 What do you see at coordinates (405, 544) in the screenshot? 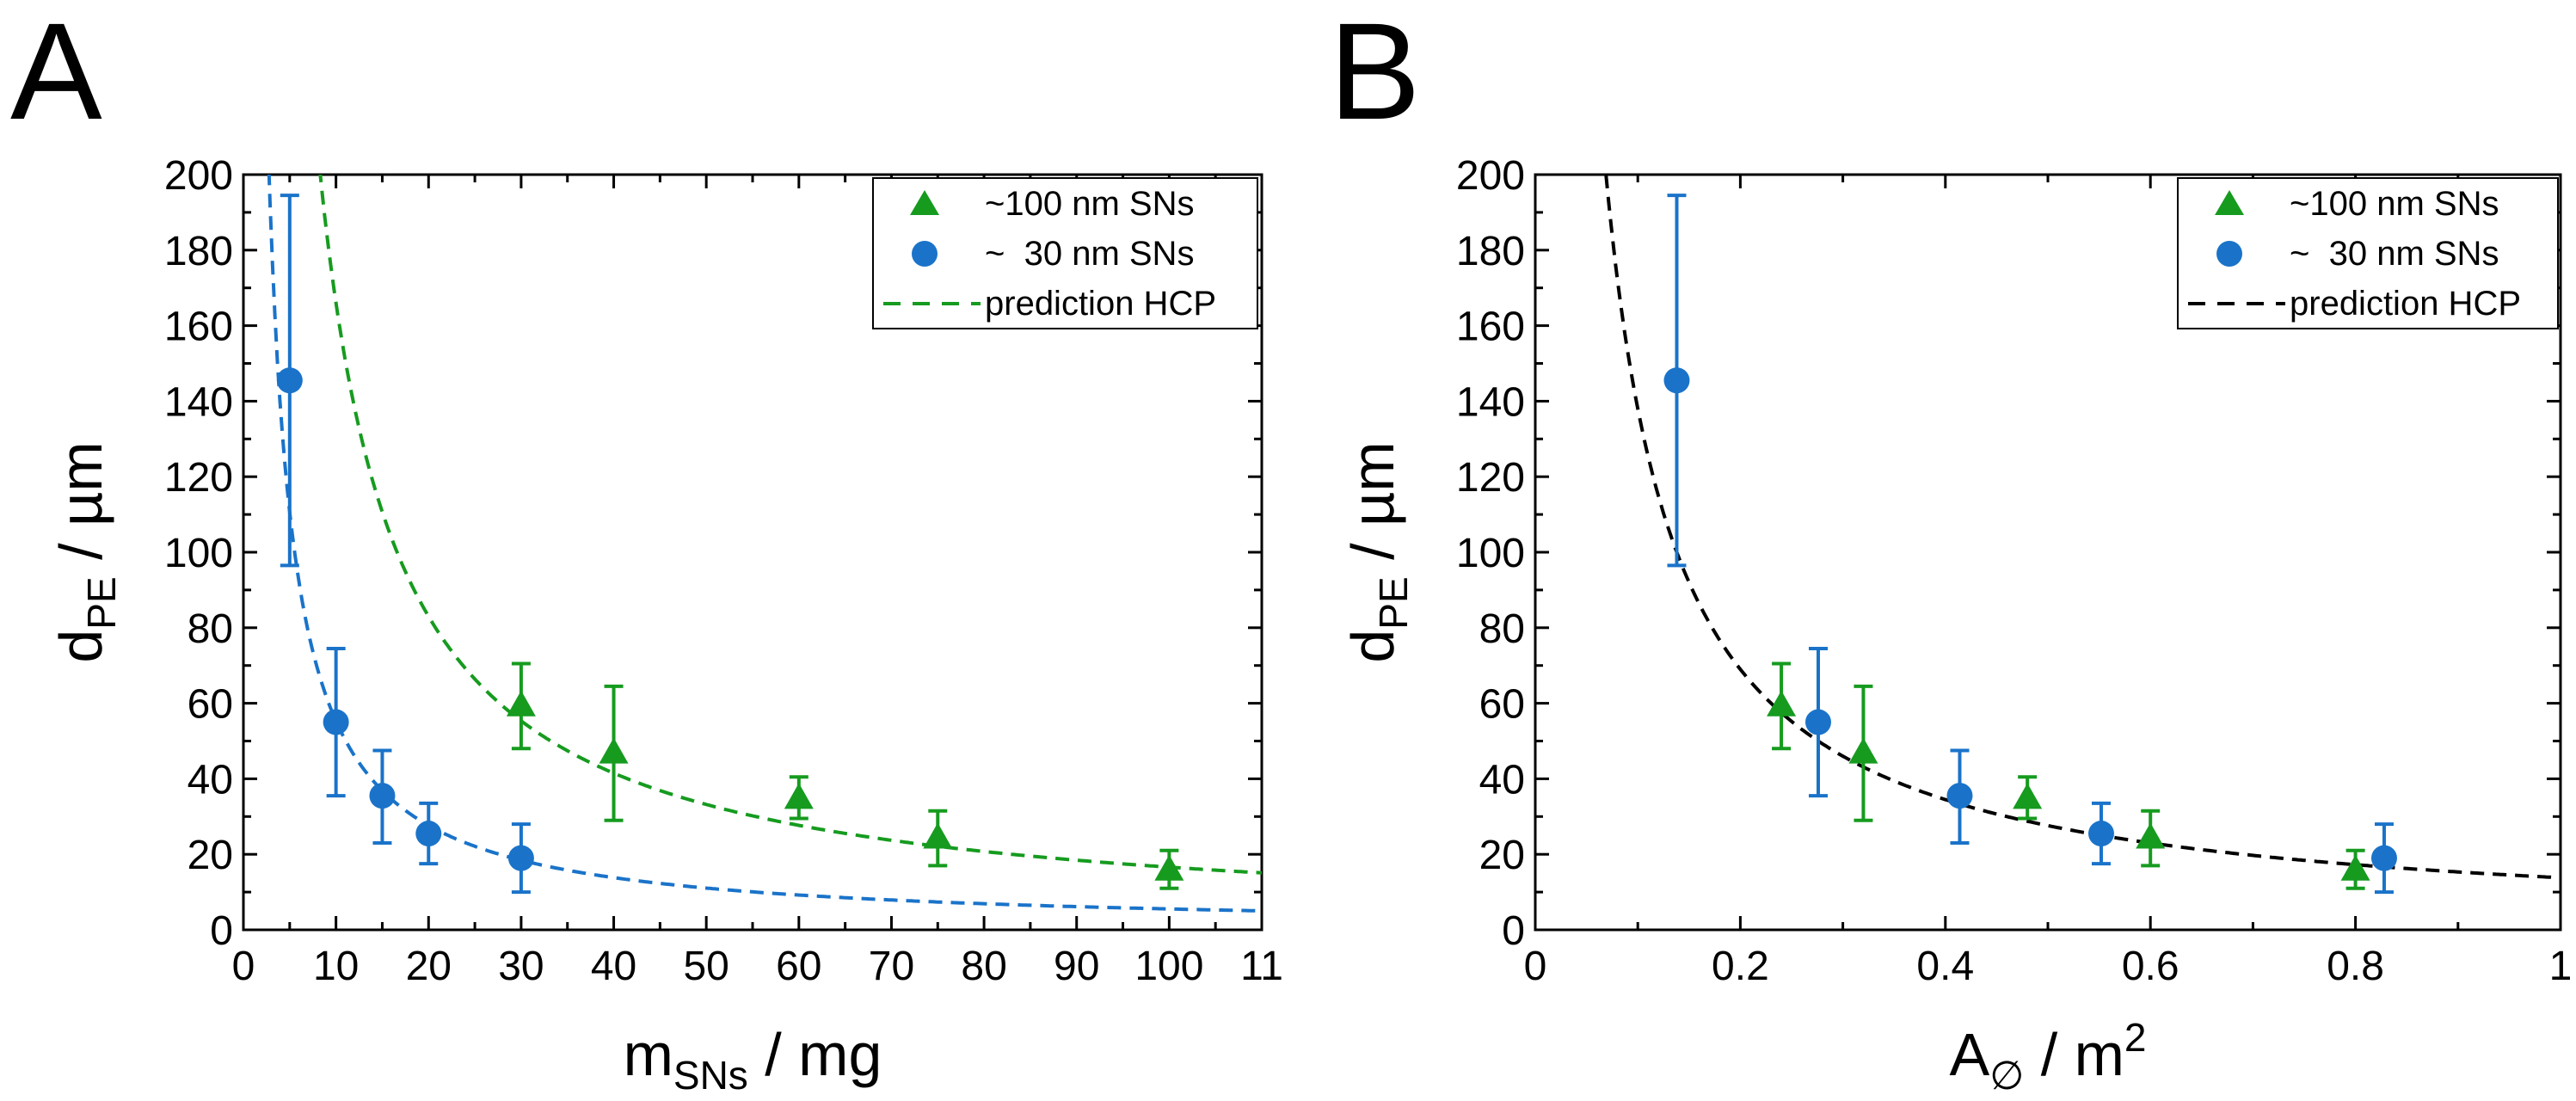
I see `series-circle` at bounding box center [405, 544].